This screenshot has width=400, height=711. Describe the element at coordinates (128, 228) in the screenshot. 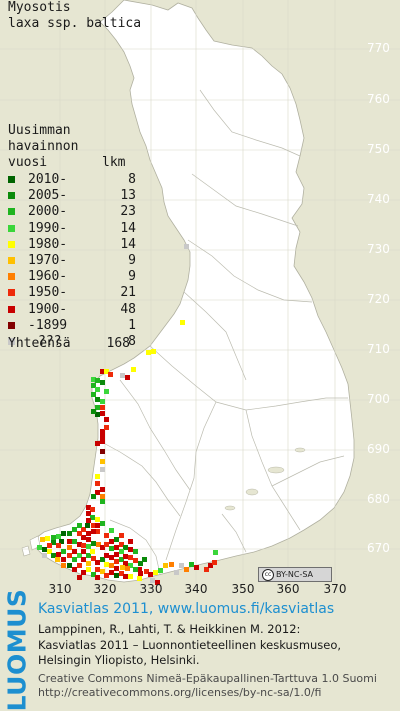

I see `legend-count: 14` at that location.